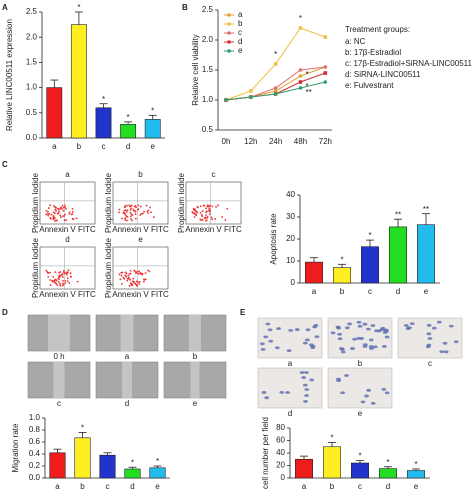 The image size is (471, 500). What do you see at coordinates (67, 229) in the screenshot?
I see `flow-x-label: Annexin V FITC` at bounding box center [67, 229].